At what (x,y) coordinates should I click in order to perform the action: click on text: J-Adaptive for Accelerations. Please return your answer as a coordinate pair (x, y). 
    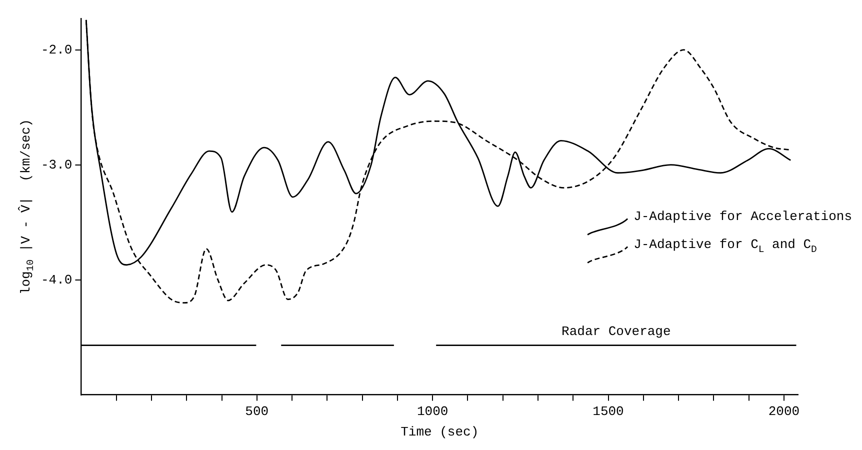
    Looking at the image, I should click on (743, 216).